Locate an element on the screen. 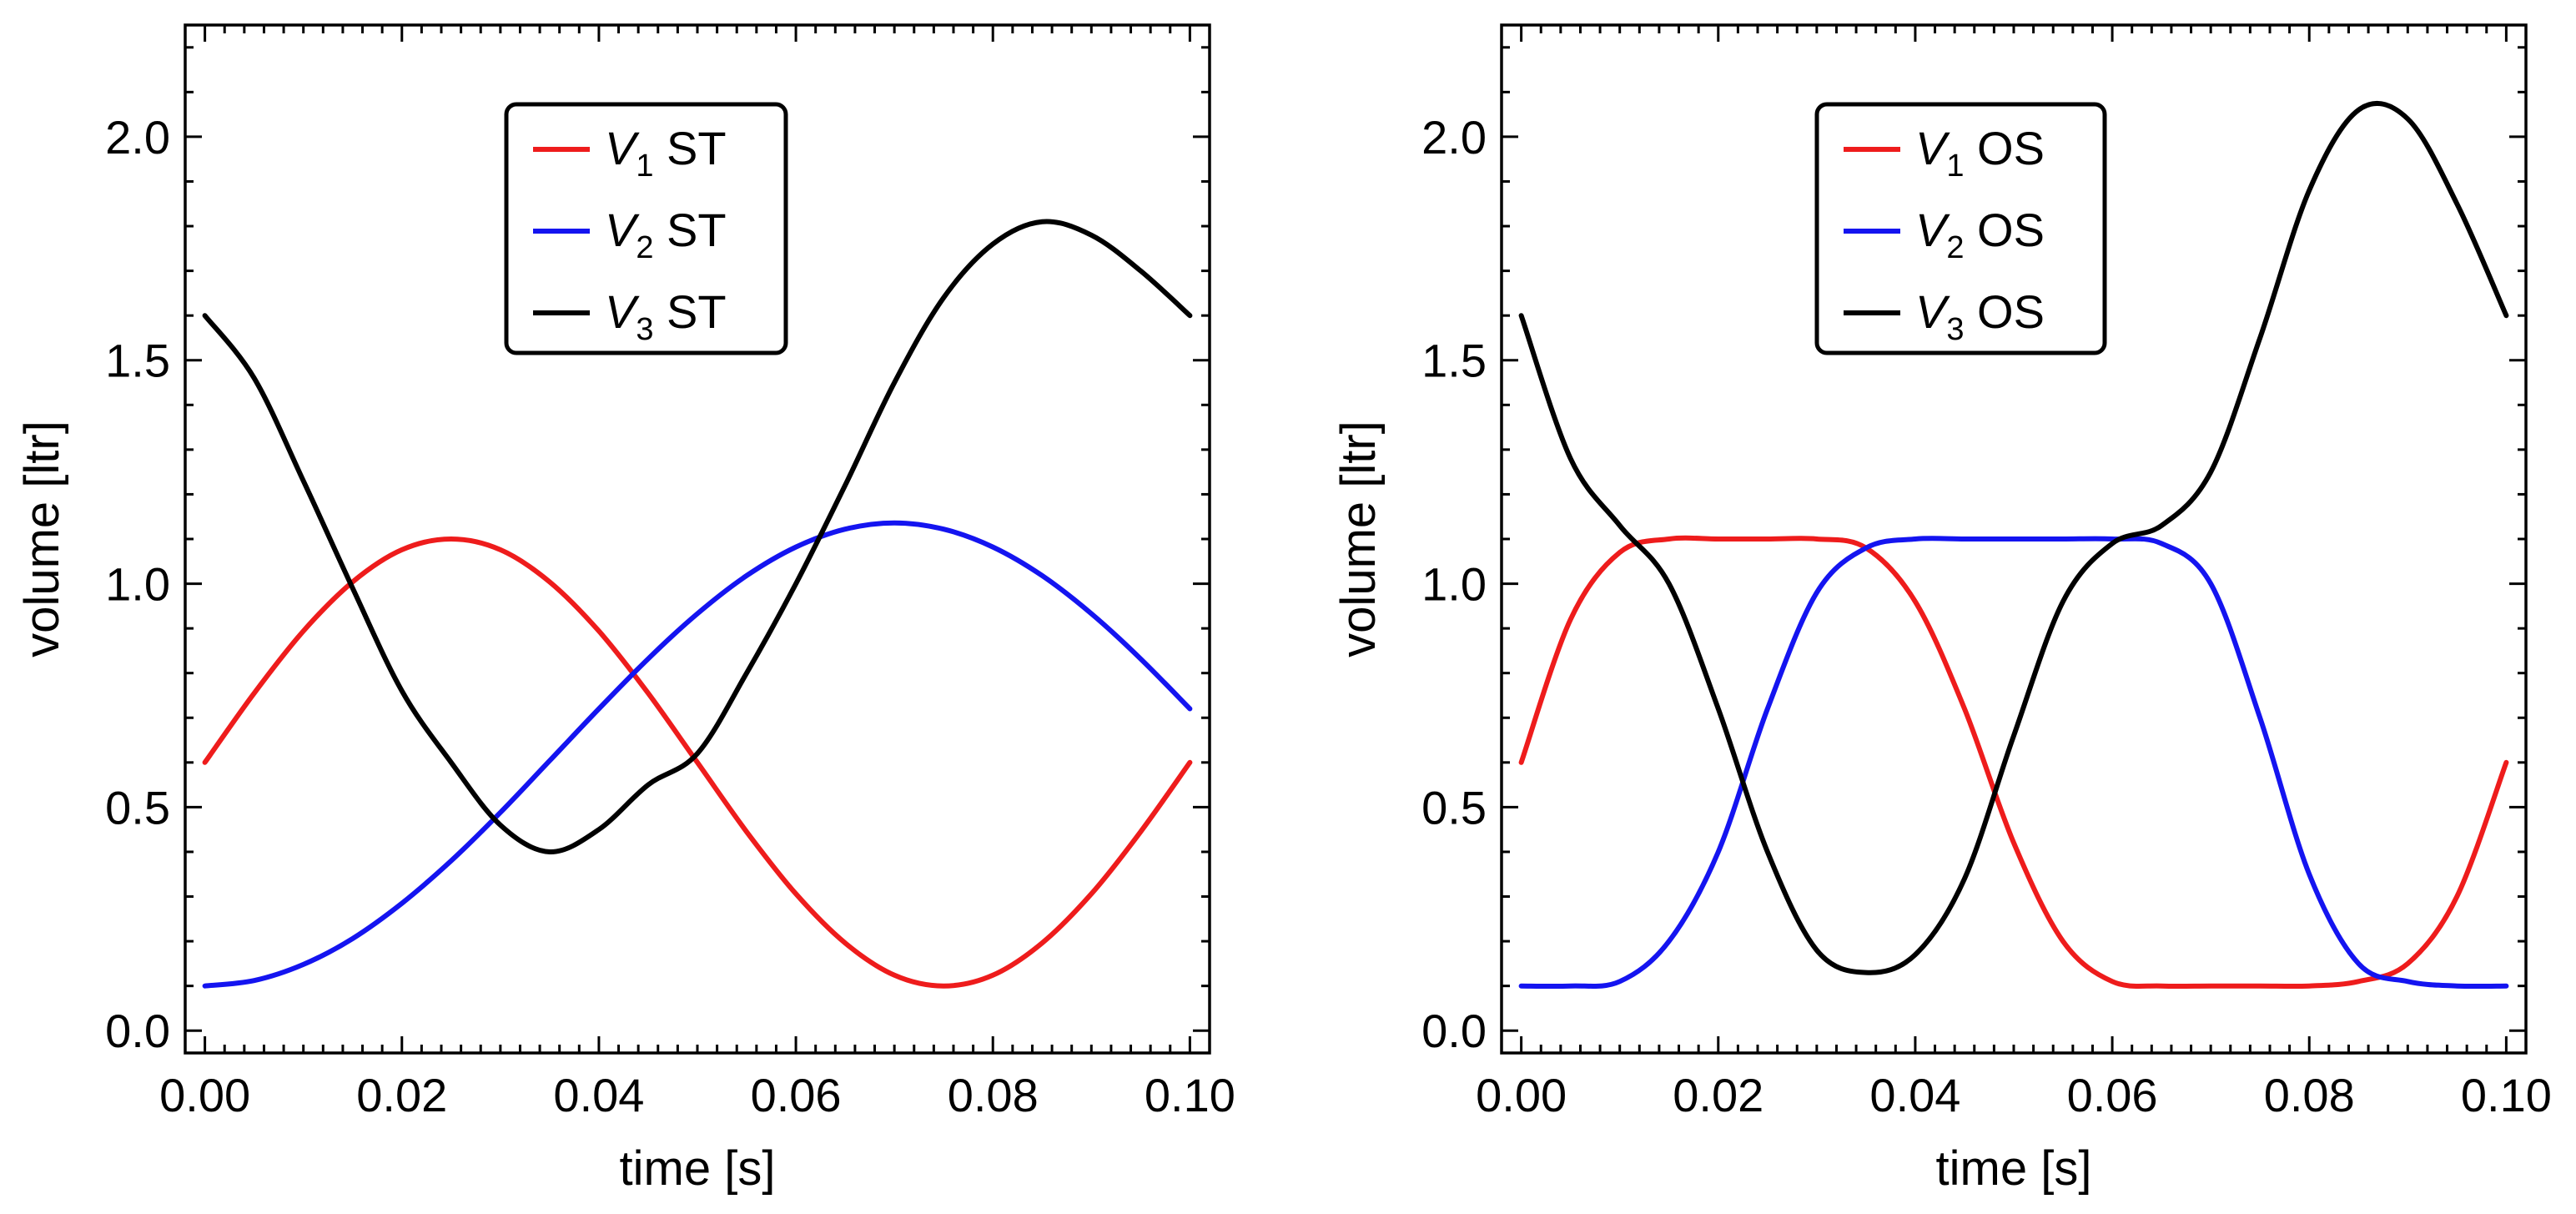 This screenshot has height=1214, width=2576. legend-entry-v1: V1 OS is located at coordinates (1980, 153).